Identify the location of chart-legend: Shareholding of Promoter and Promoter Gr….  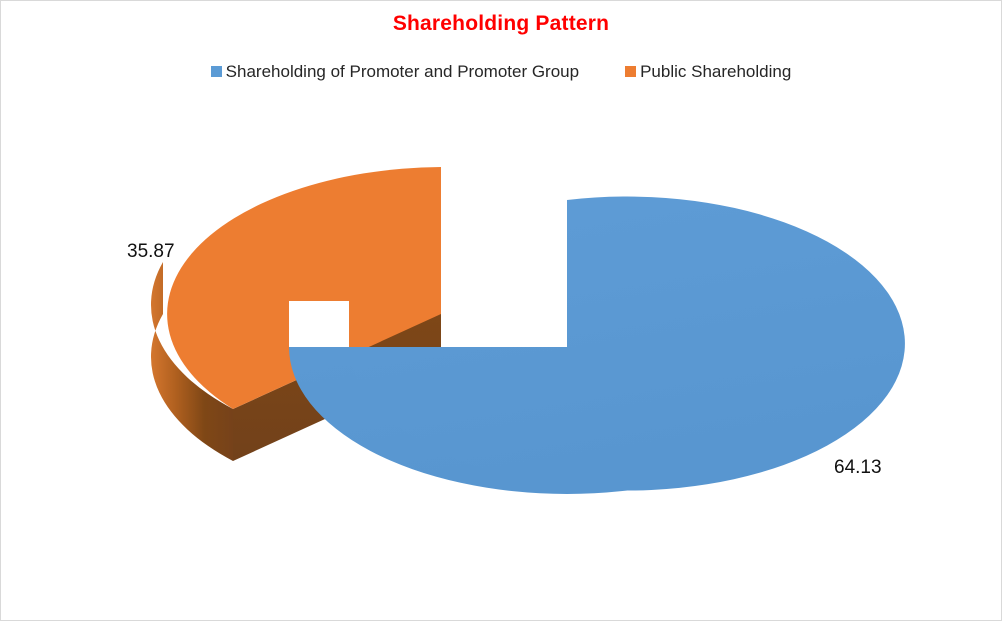
(501, 71).